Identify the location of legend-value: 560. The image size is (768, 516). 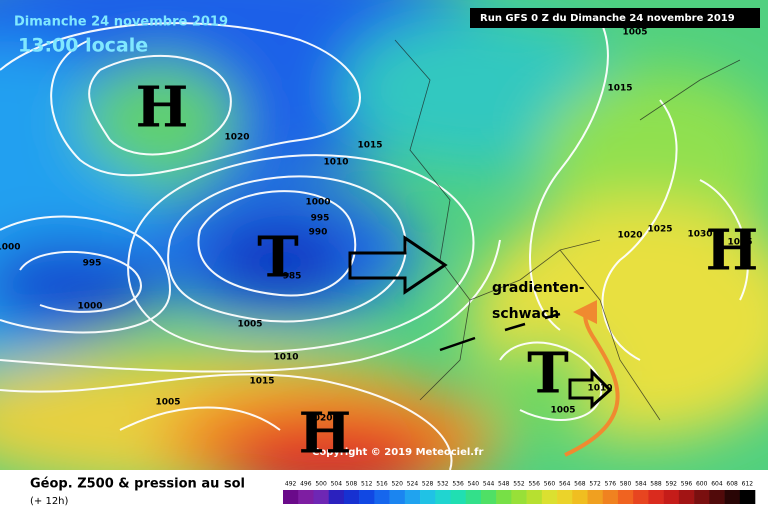
(550, 484).